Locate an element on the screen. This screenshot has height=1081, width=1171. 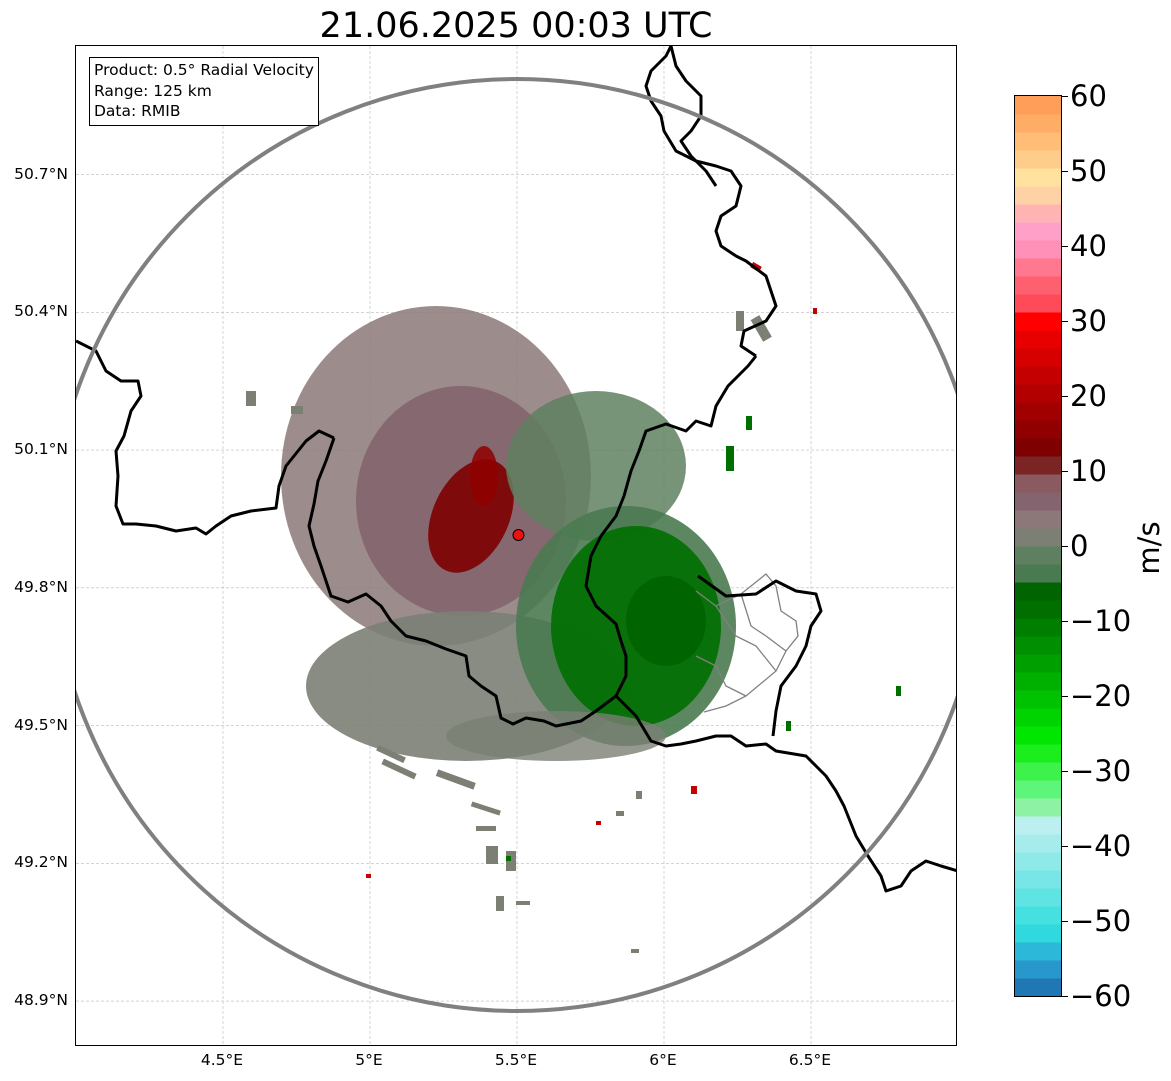
lon-tick-label: 6°E is located at coordinates (663, 1060).